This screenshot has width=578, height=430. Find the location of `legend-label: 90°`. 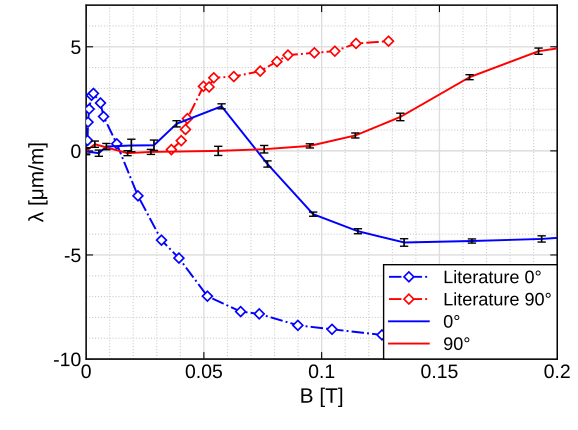

legend-label: 90° is located at coordinates (457, 343).